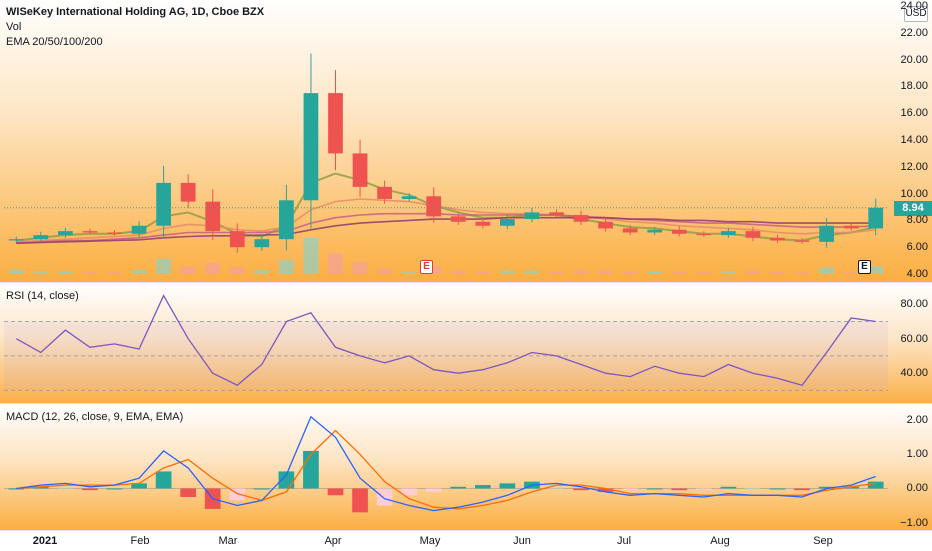  What do you see at coordinates (914, 86) in the screenshot?
I see `price-axis-tick: 18.00` at bounding box center [914, 86].